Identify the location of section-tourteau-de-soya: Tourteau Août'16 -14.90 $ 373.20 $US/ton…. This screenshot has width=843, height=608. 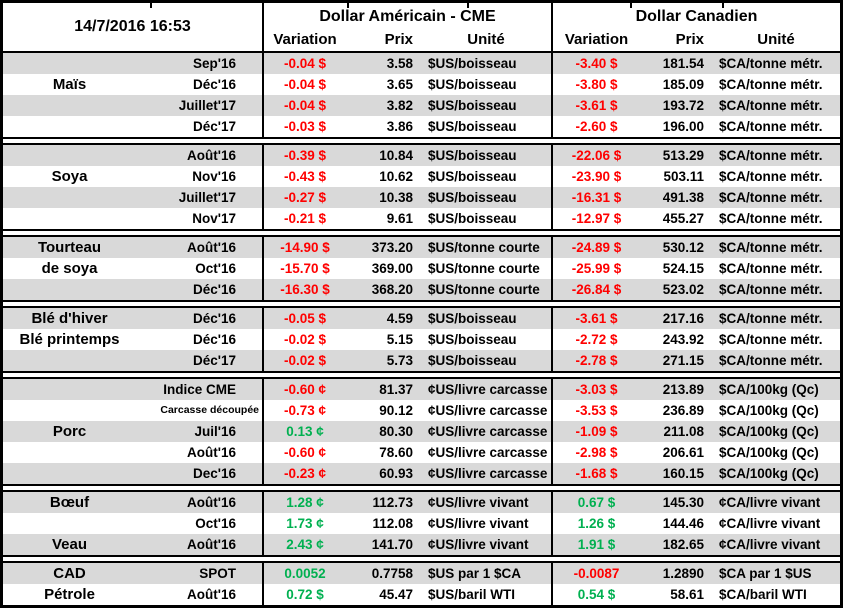
(421, 268).